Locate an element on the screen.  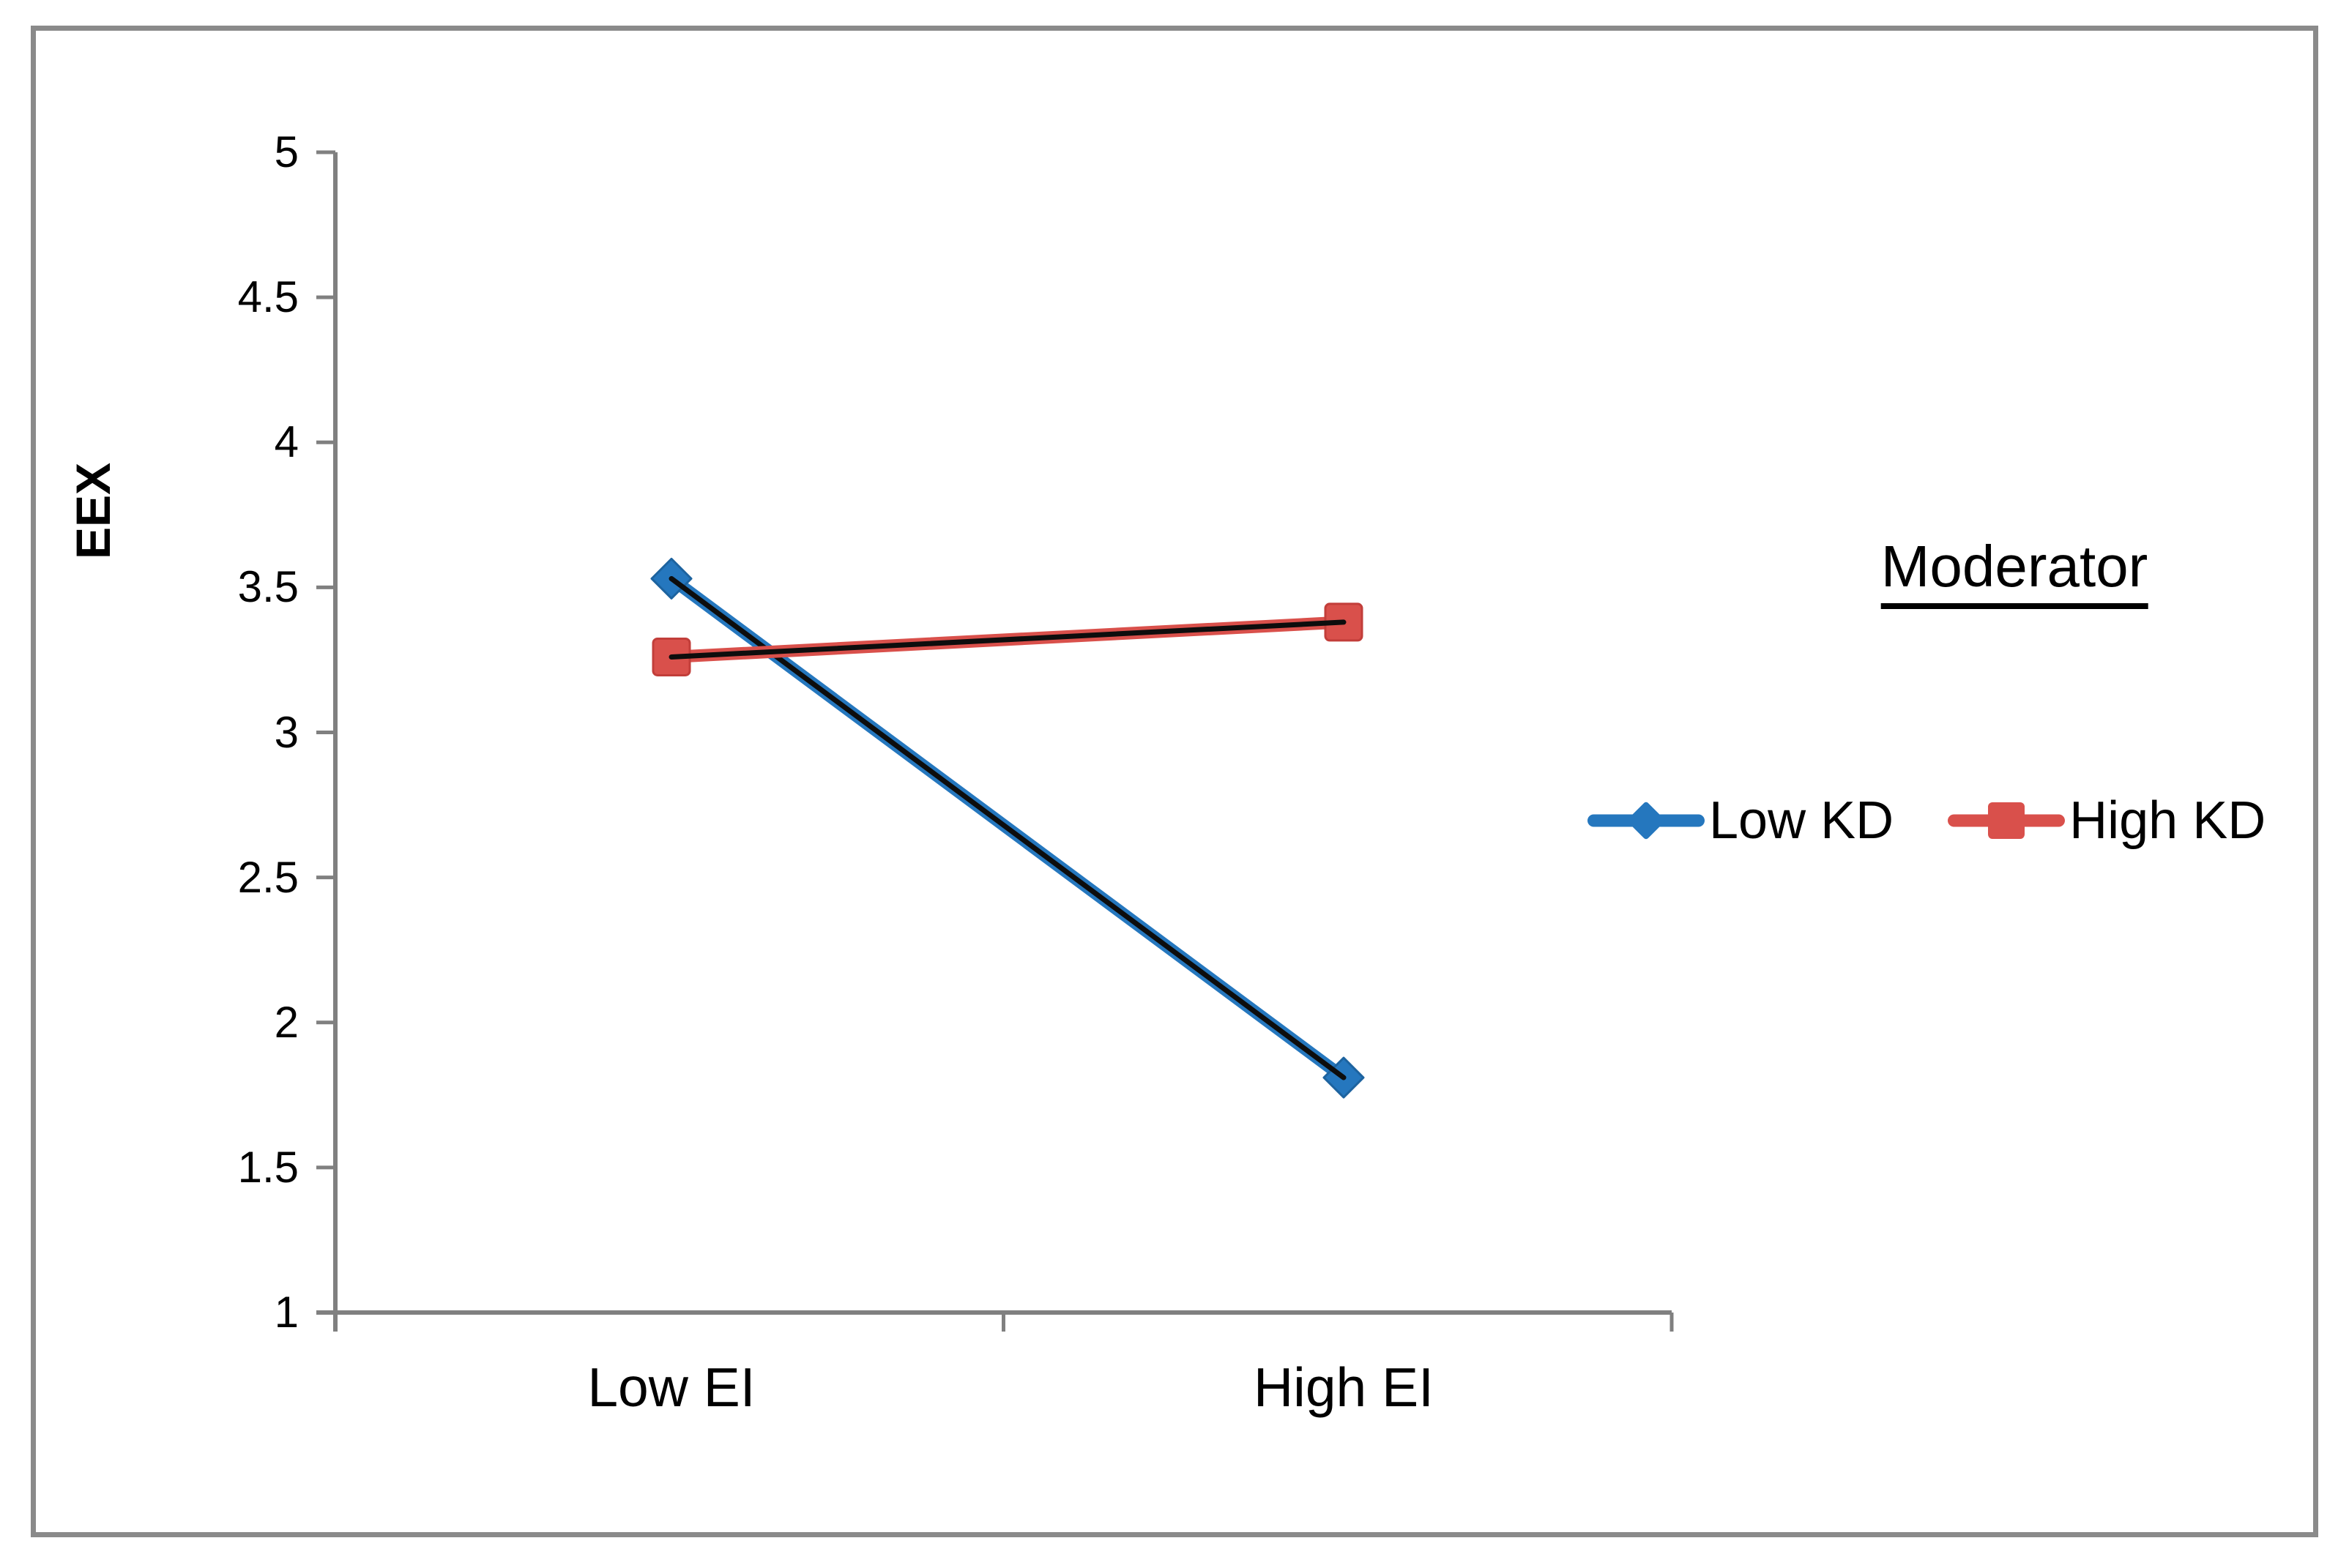
y-tick-label: 1 is located at coordinates (286, 1312).